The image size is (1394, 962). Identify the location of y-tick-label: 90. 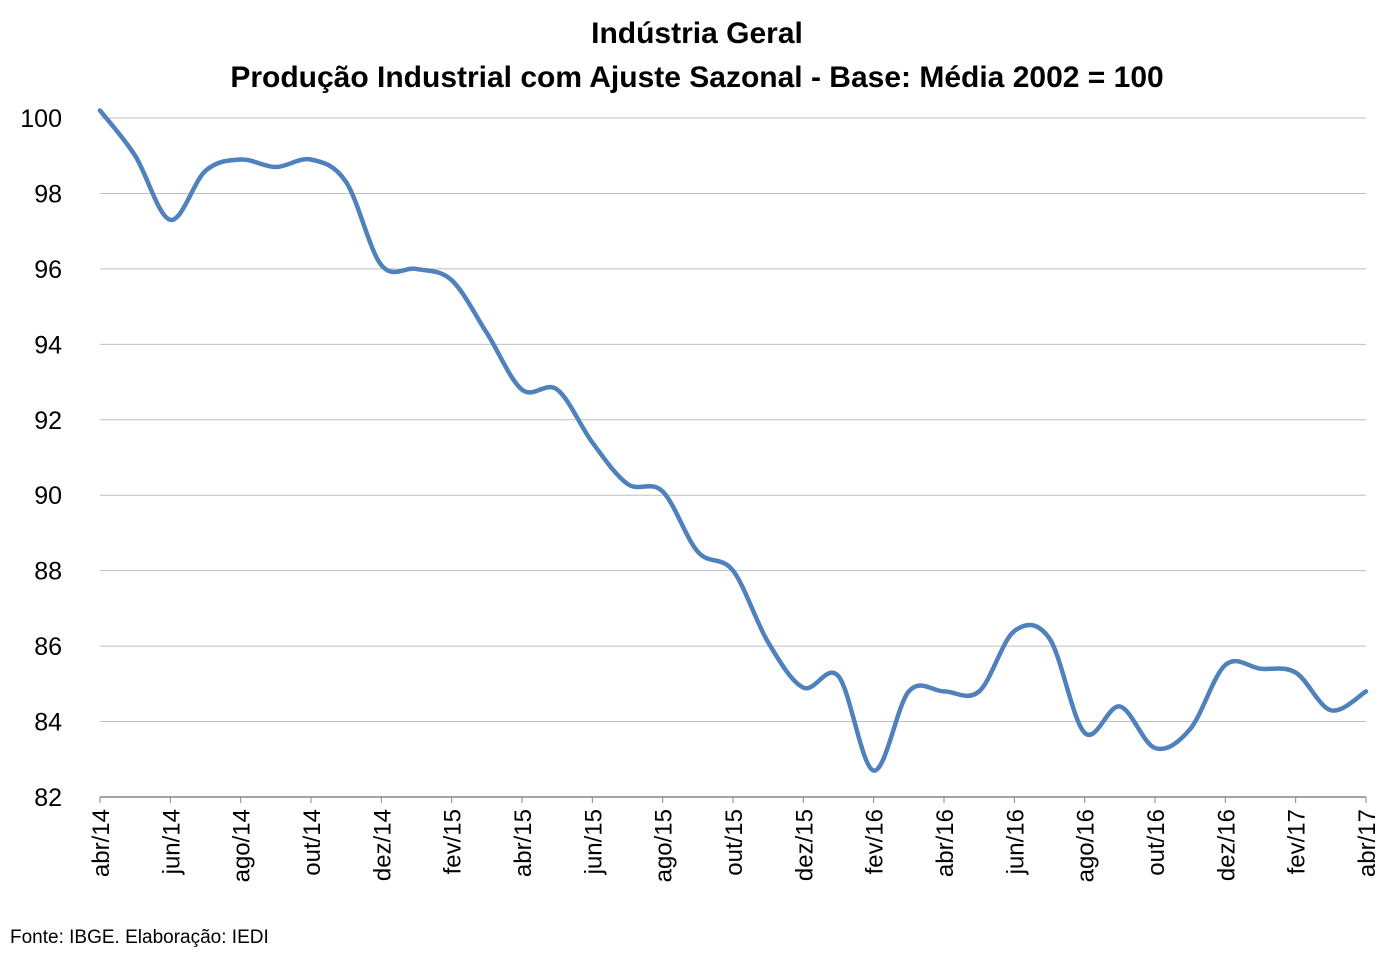
(48, 496).